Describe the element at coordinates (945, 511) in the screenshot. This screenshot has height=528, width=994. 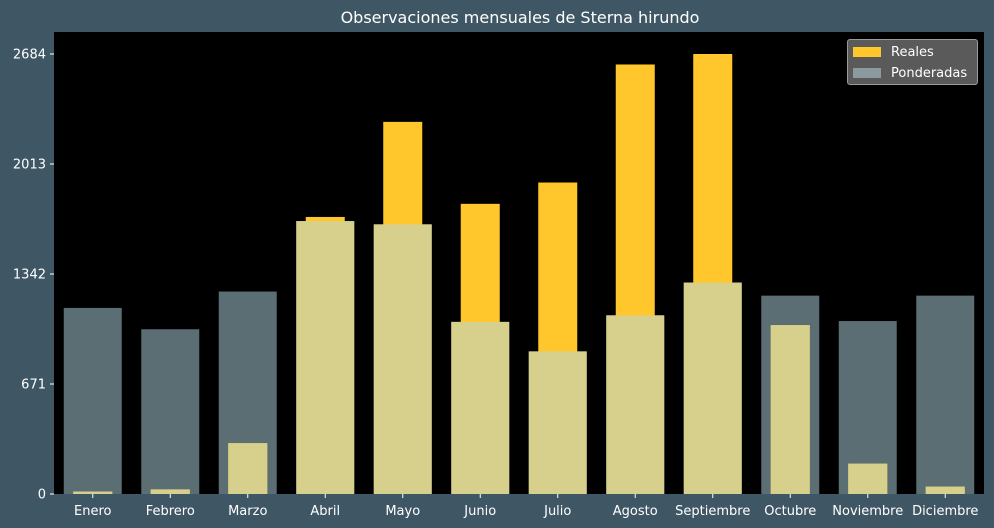
I see `x-tick-label: Diciembre` at that location.